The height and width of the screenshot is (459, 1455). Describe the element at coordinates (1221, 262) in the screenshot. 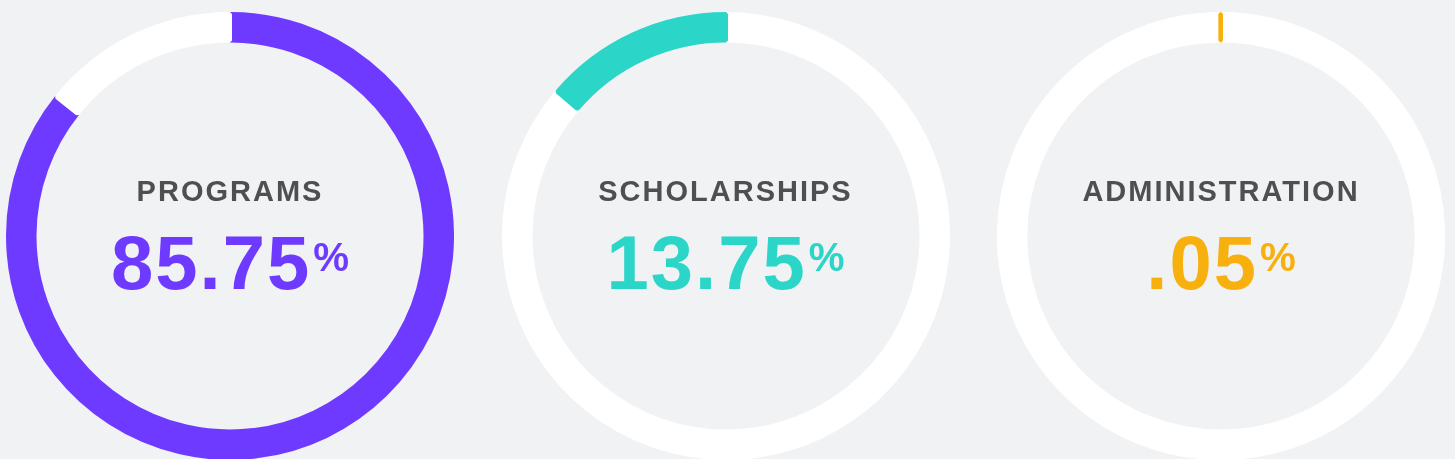

I see `data-label: .05$^{%}$` at that location.